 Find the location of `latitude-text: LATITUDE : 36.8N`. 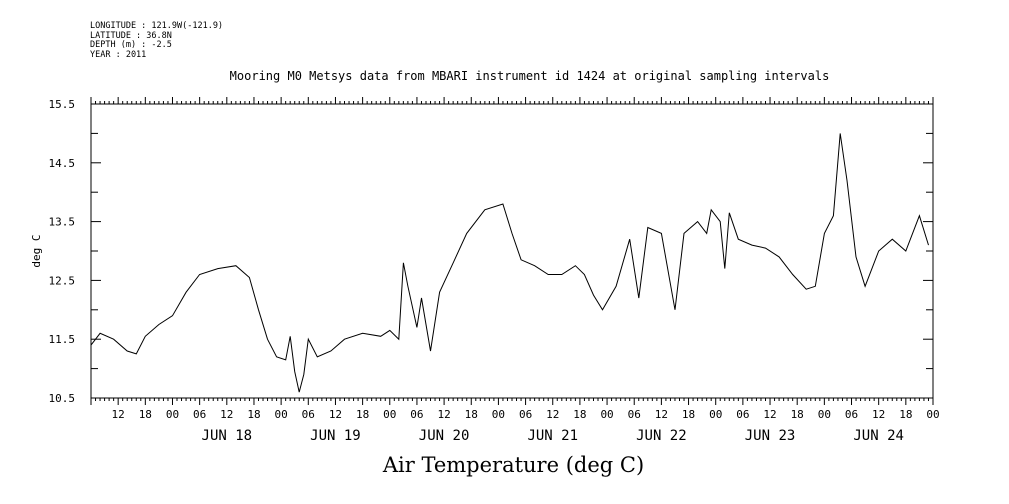

latitude-text: LATITUDE : 36.8N is located at coordinates (131, 35).